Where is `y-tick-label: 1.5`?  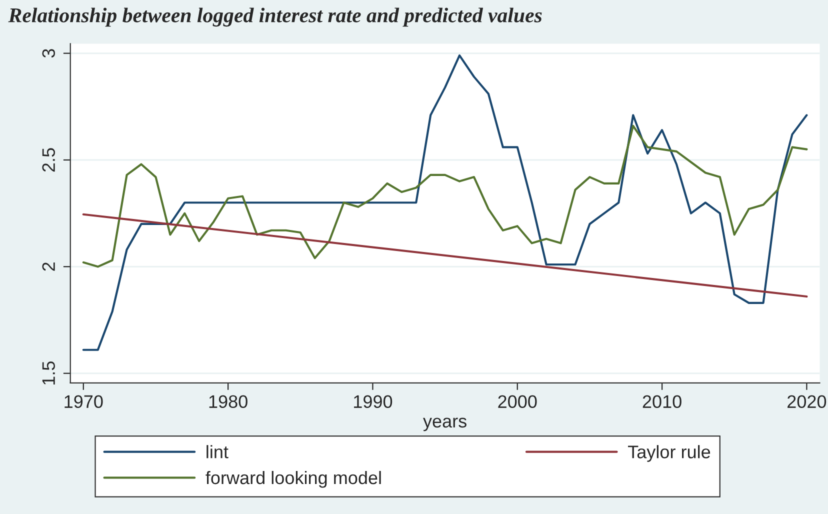
y-tick-label: 1.5 is located at coordinates (49, 373).